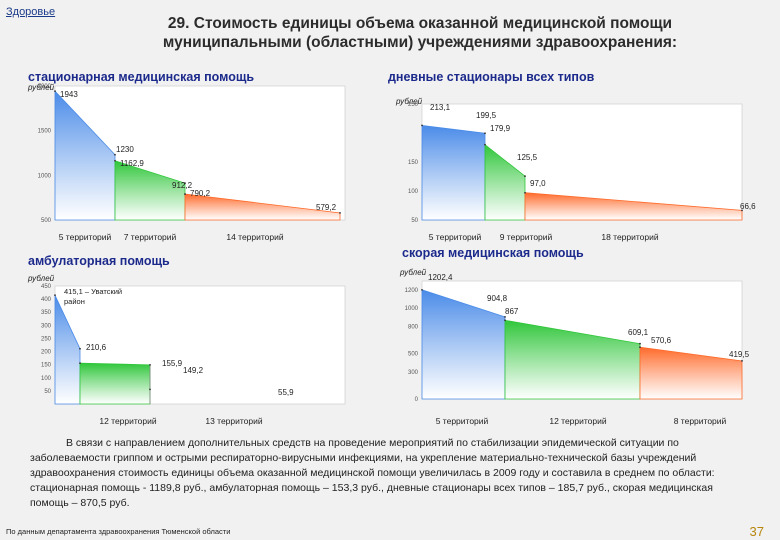 This screenshot has height=540, width=780. What do you see at coordinates (578, 421) in the screenshot?
I see `category-label-3-1: 12 территорий` at bounding box center [578, 421].